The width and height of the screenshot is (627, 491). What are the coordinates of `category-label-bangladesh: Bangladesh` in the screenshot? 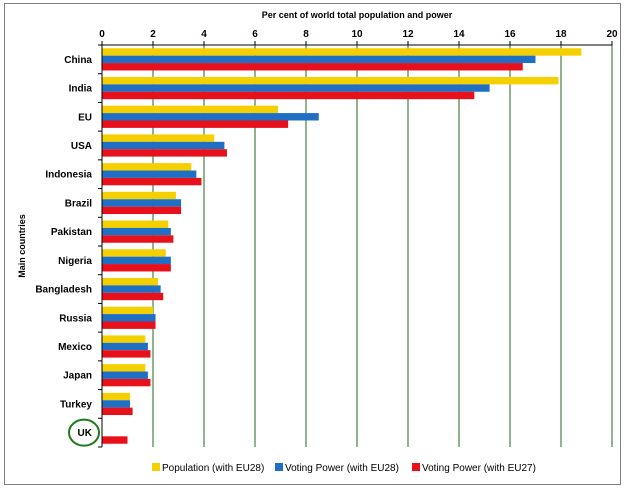 It's located at (63, 290).